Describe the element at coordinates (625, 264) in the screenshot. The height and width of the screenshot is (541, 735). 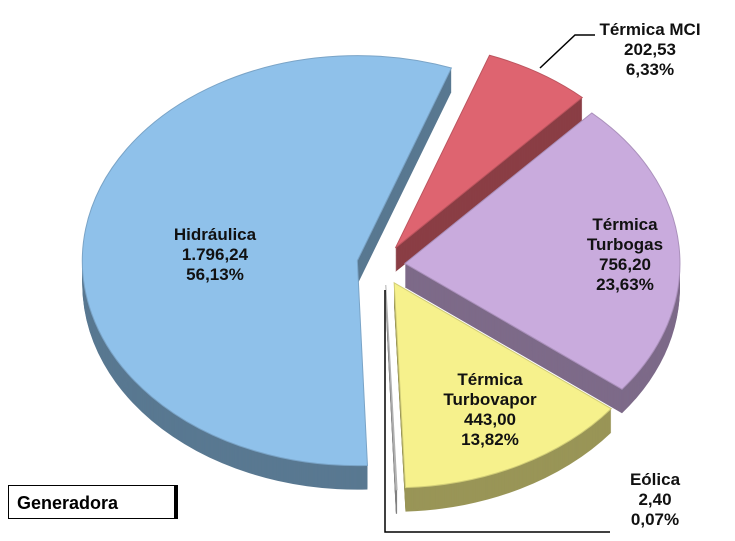
I see `amount-label: 756,20` at that location.